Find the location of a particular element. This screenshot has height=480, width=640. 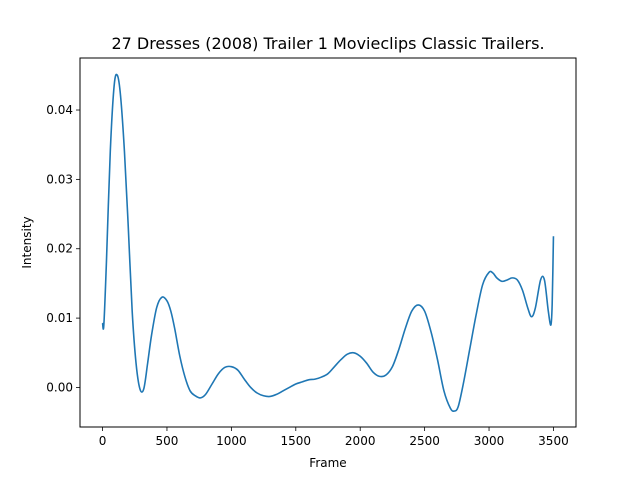

y-tick-label: 0.01 is located at coordinates (59, 318).